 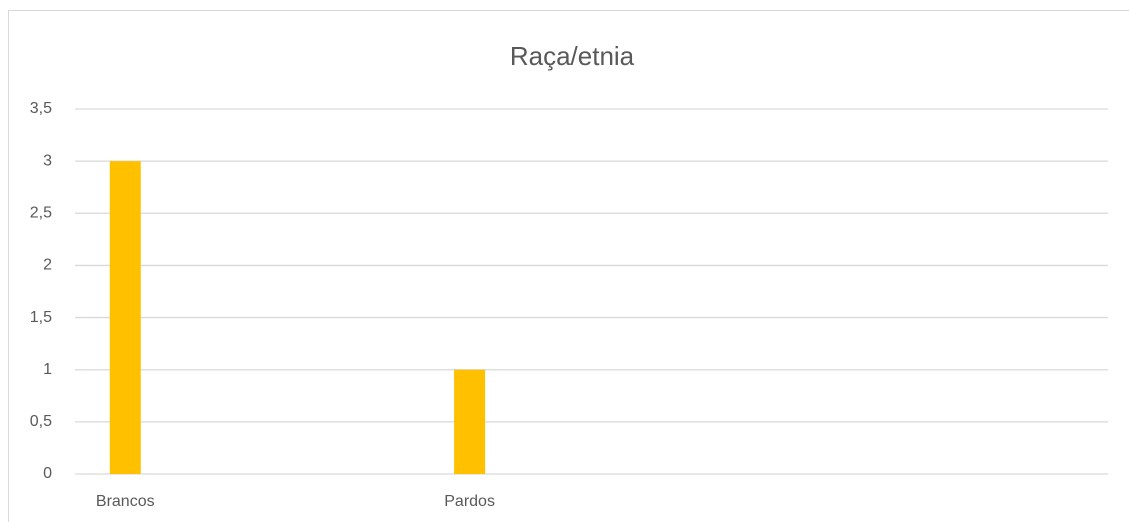 I want to click on y-tick-label: 2, so click(x=47, y=265).